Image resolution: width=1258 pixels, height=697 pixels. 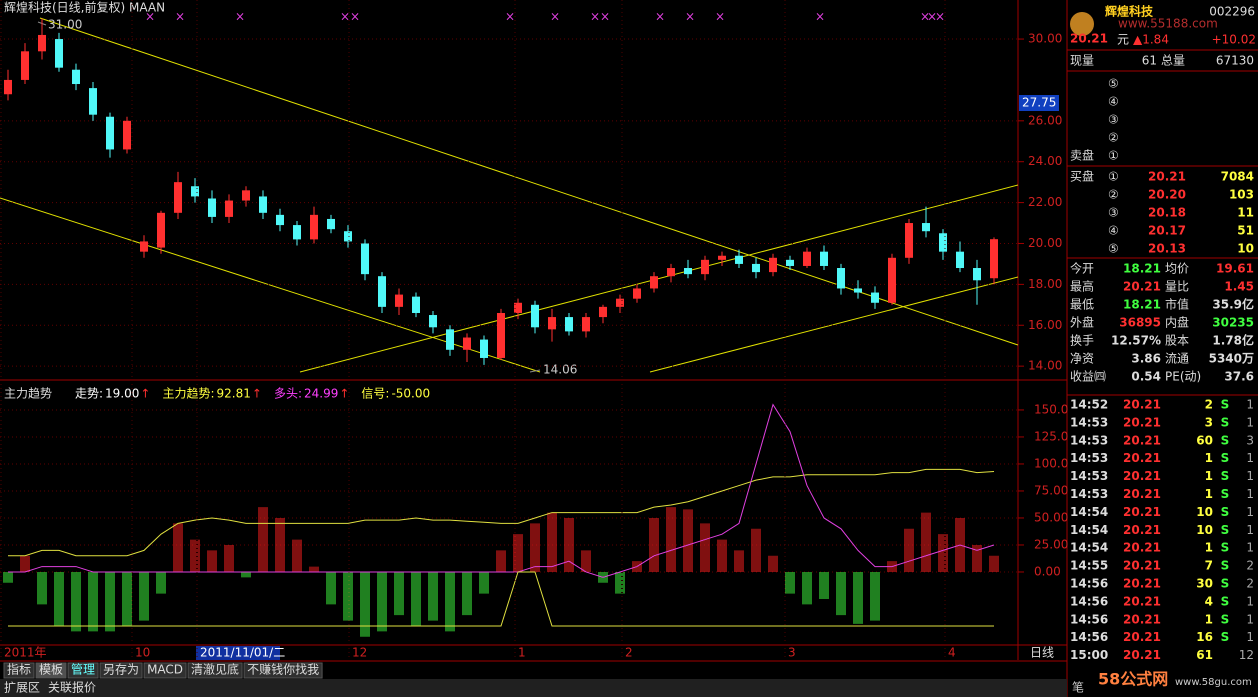 What do you see at coordinates (1045, 243) in the screenshot?
I see `y-tick-label: 20.00` at bounding box center [1045, 243].